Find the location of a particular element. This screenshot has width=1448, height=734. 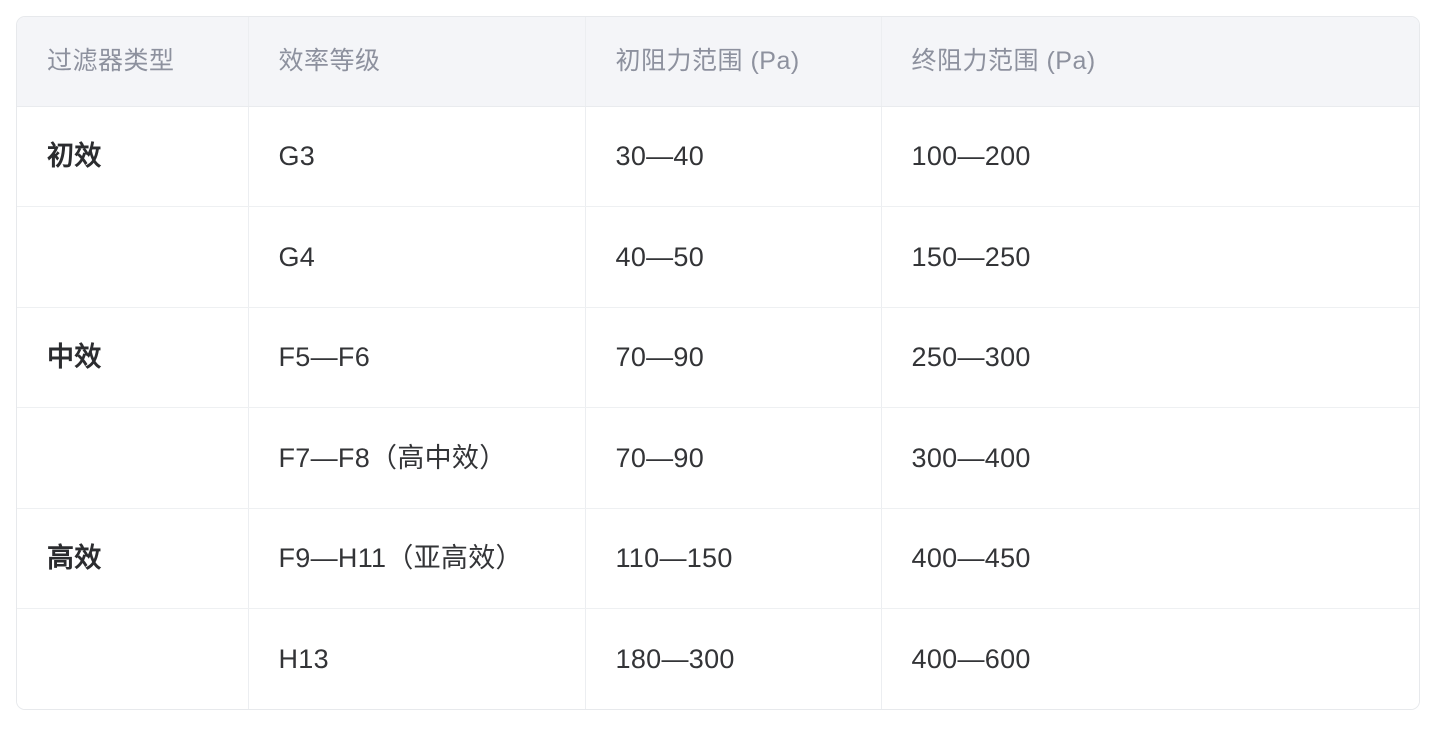

cell-efficiency-grade: F5—F6 is located at coordinates (417, 357).